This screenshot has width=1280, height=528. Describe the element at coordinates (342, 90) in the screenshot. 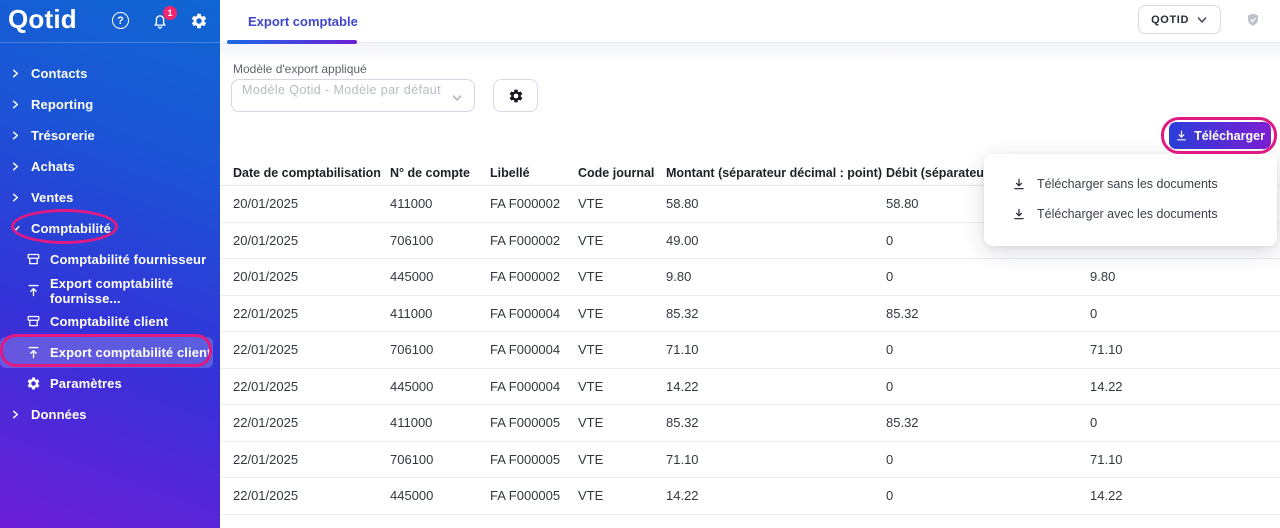

I see `export-model-value: Modèle Qotid - Modèle par défaut` at that location.